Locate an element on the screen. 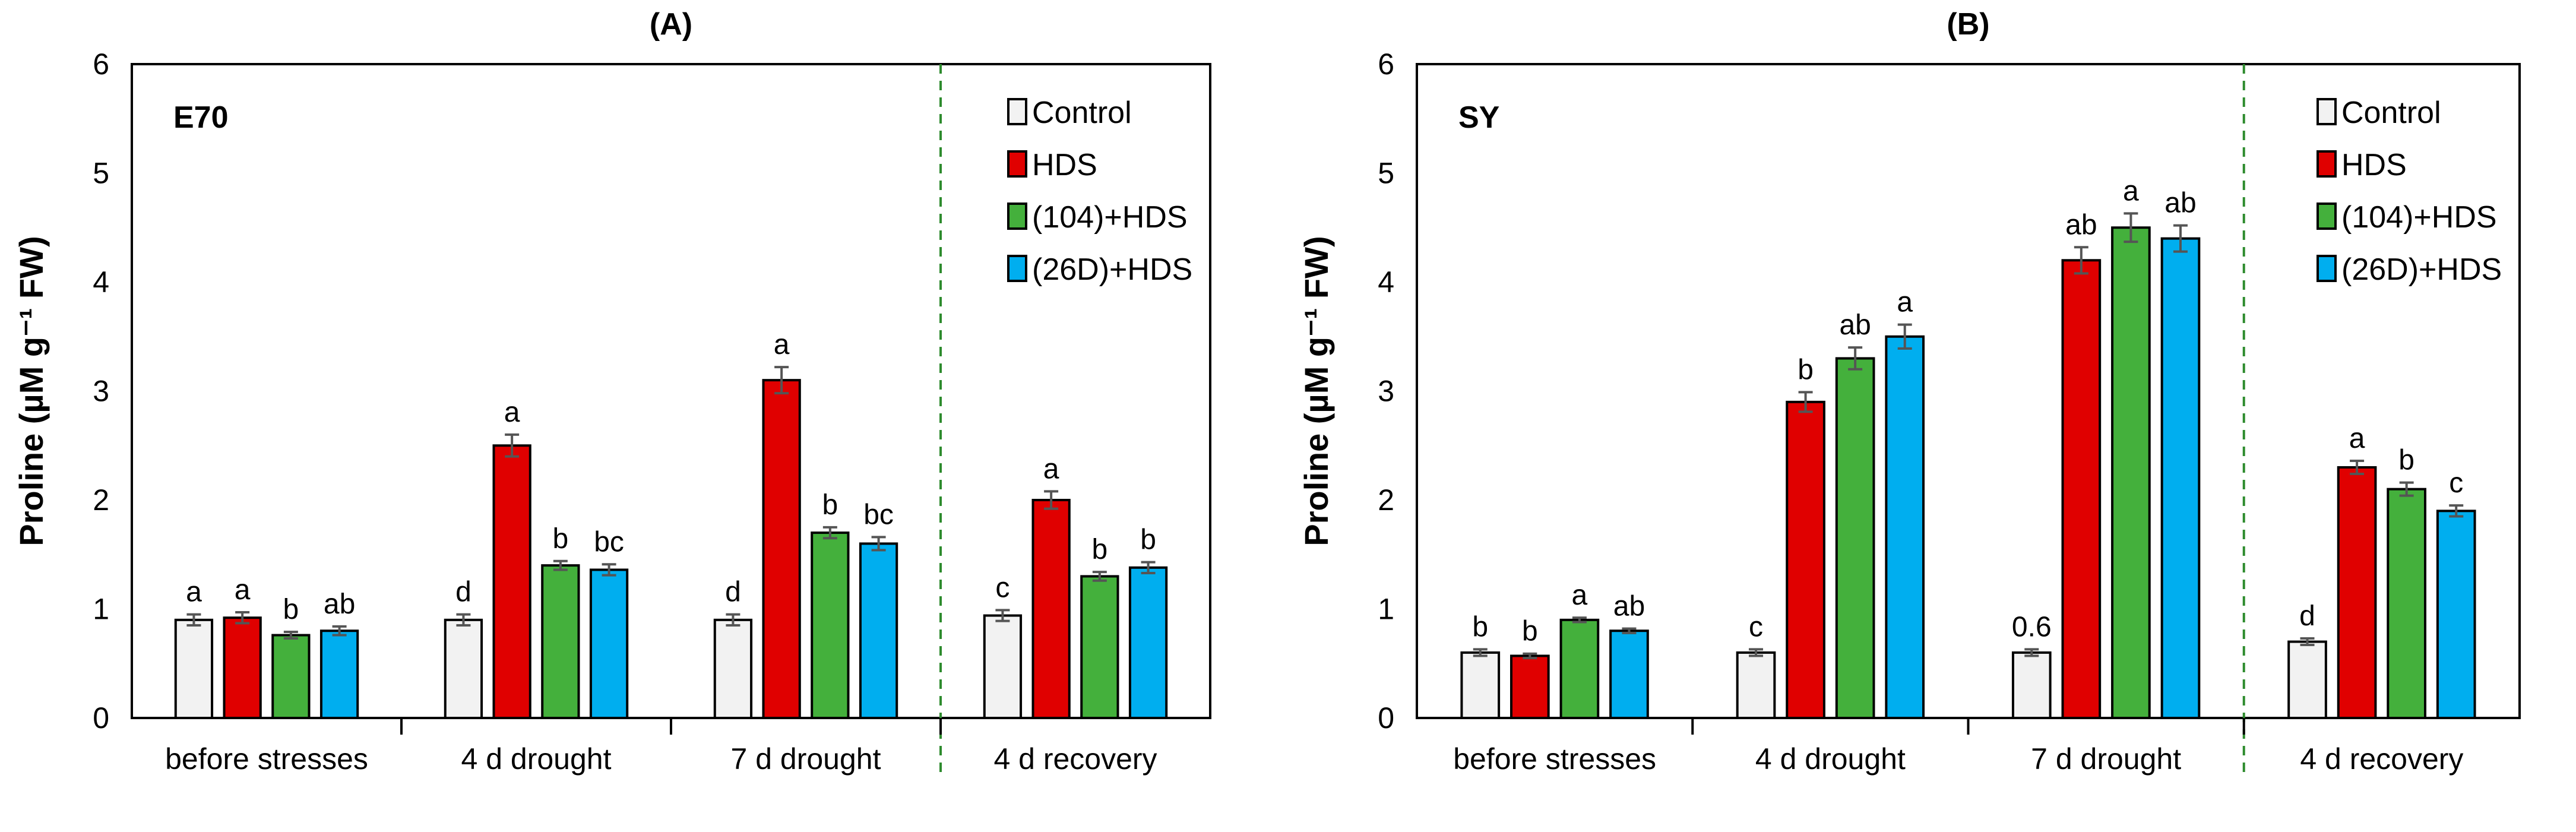  panel-title: (B) is located at coordinates (1968, 24).